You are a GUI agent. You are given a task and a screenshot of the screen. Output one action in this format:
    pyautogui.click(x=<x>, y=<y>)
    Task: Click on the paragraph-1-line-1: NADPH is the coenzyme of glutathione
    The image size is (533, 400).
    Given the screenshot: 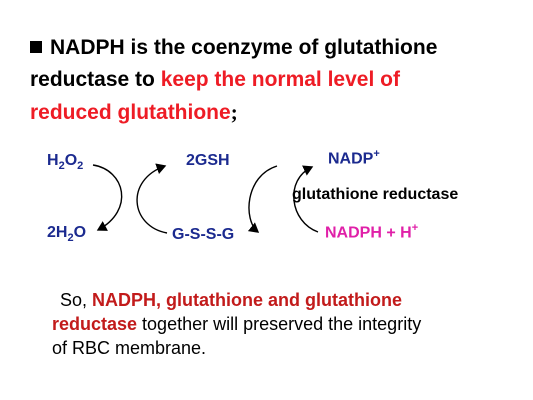 What is the action you would take?
    pyautogui.click(x=233, y=48)
    